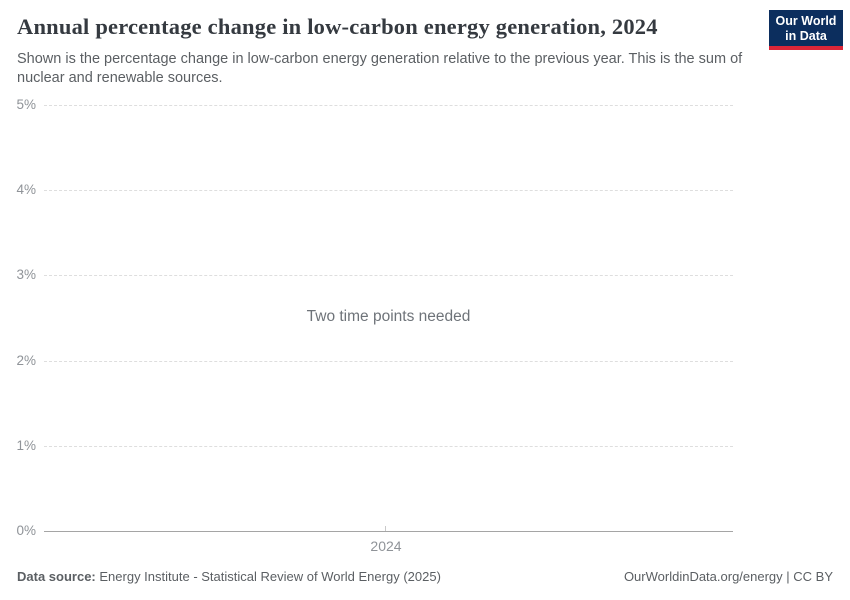 This screenshot has height=600, width=850. Describe the element at coordinates (386, 546) in the screenshot. I see `x-axis-tick-label: 2024` at that location.